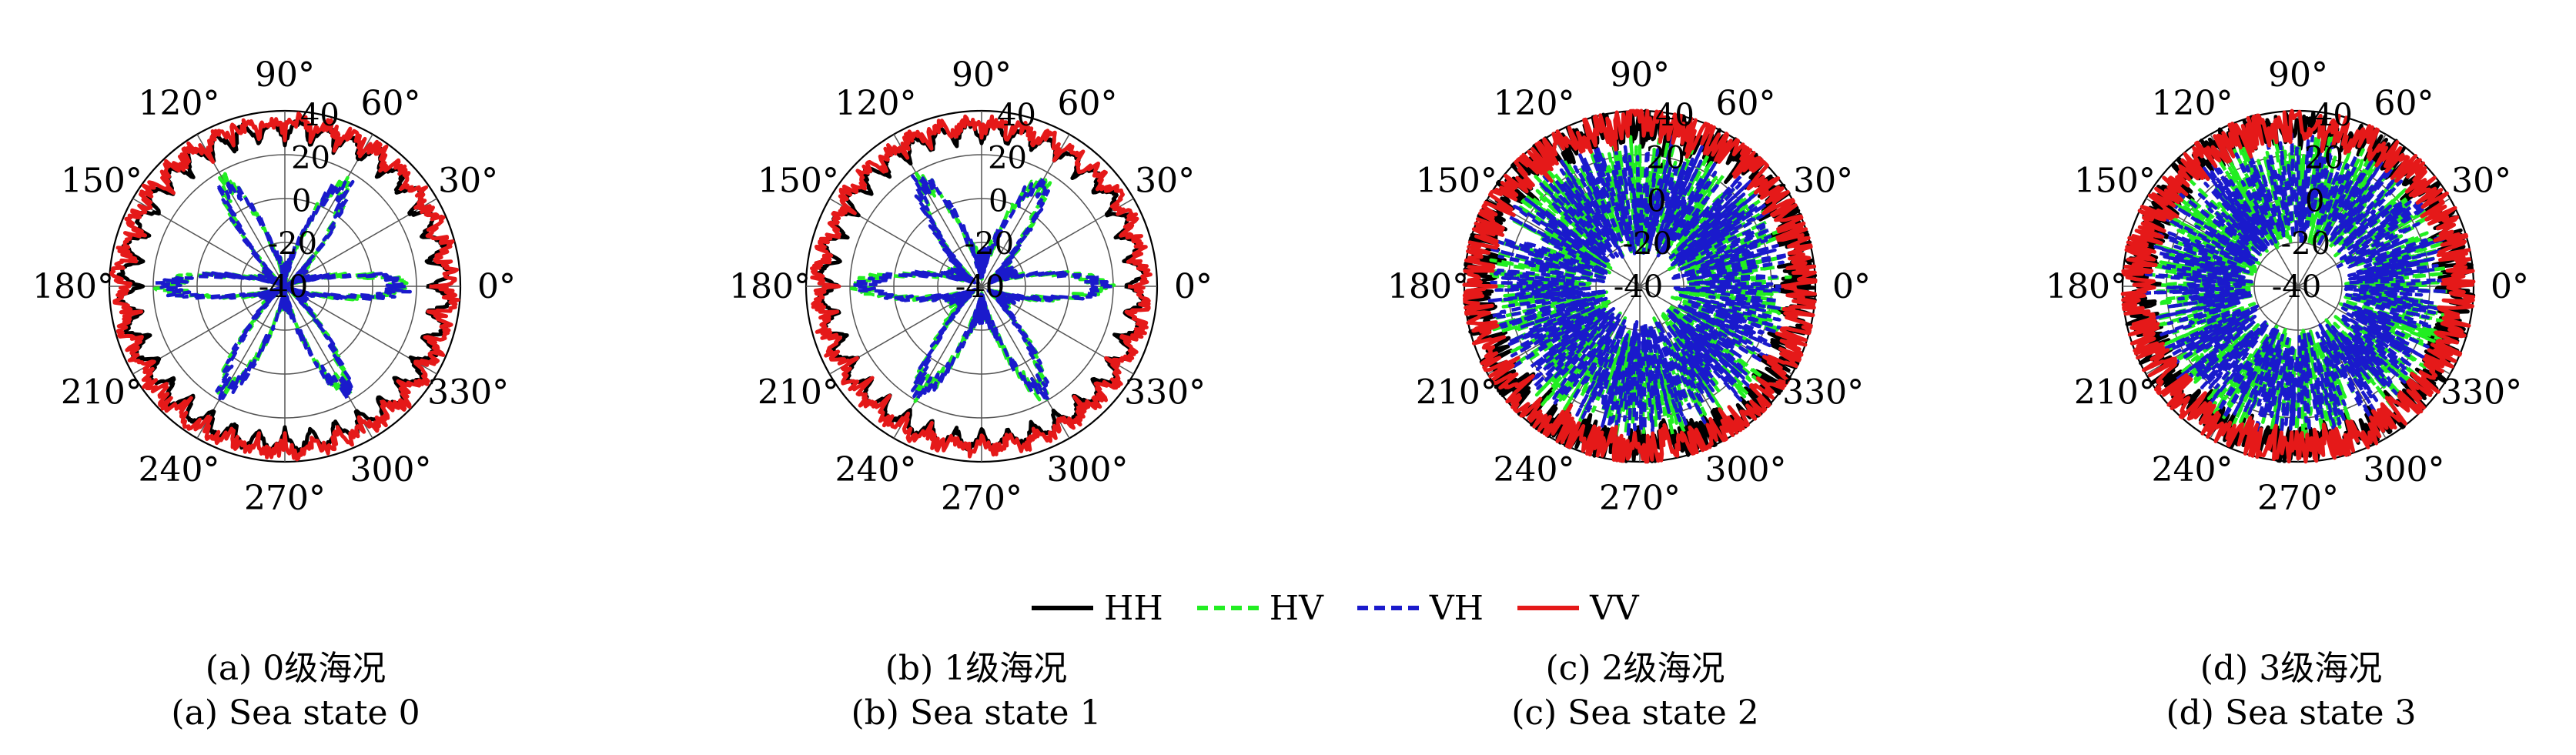 This screenshot has width=2576, height=755. I want to click on legend-item-hv: HV, so click(1260, 608).